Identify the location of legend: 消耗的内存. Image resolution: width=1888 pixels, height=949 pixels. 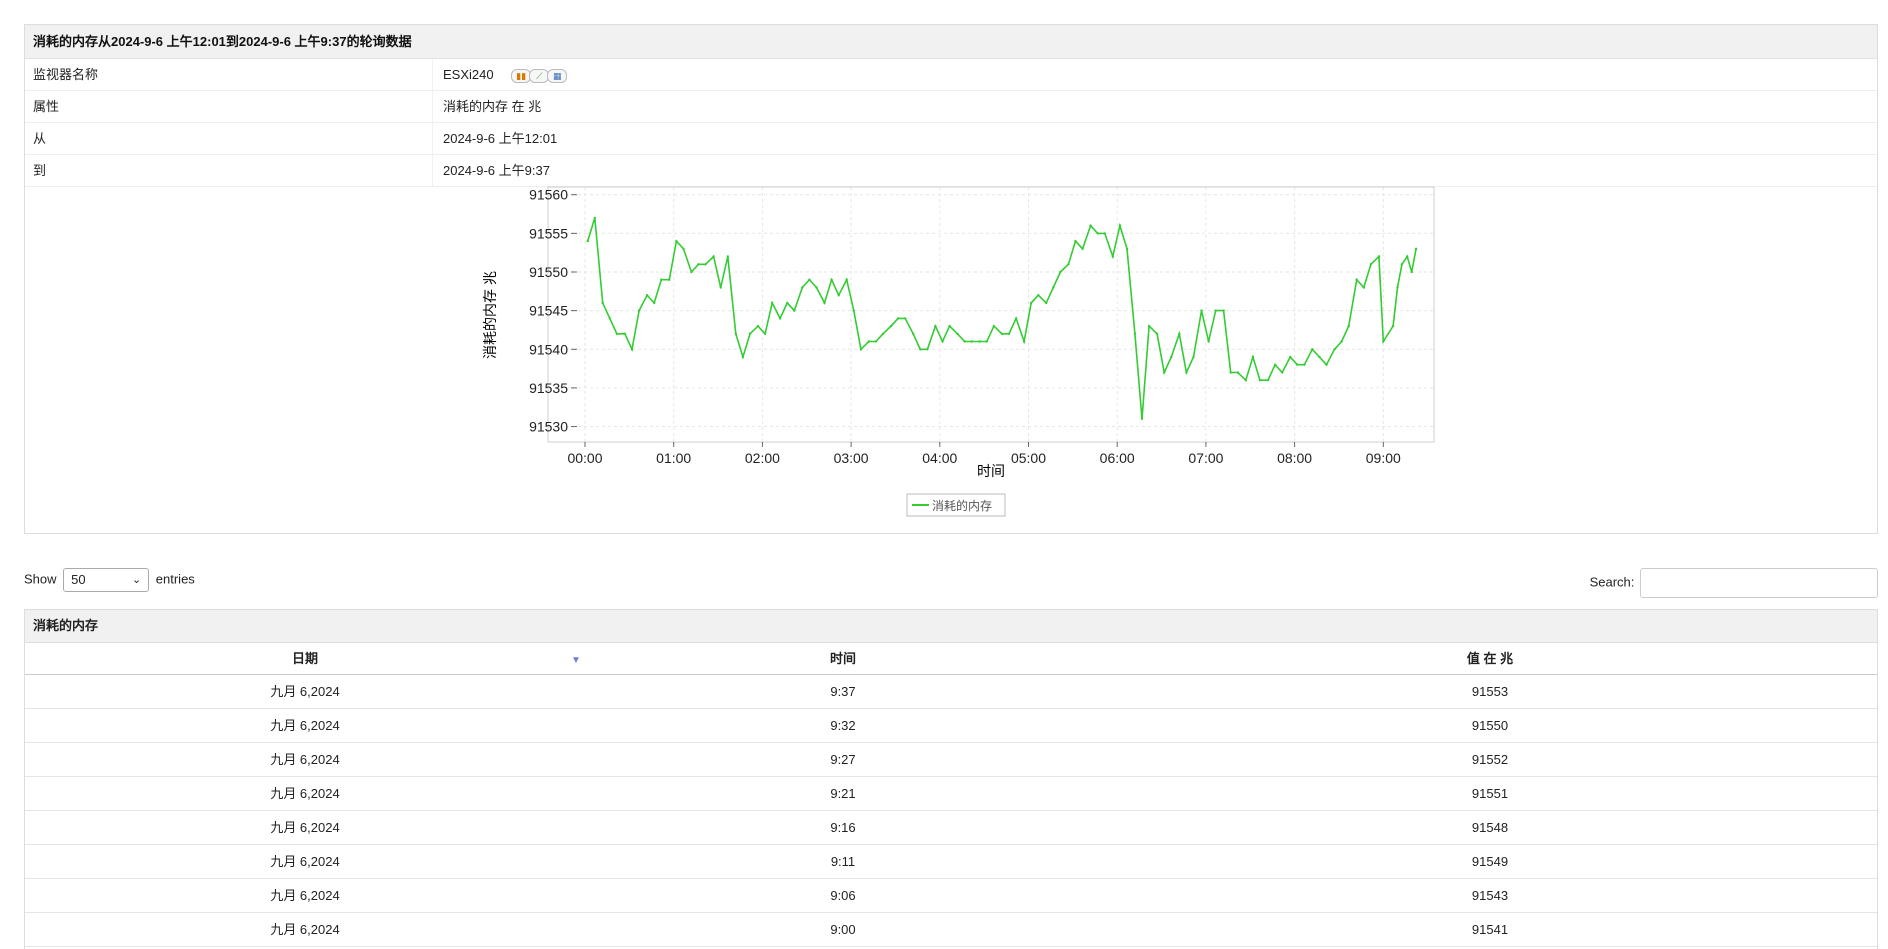
(956, 505).